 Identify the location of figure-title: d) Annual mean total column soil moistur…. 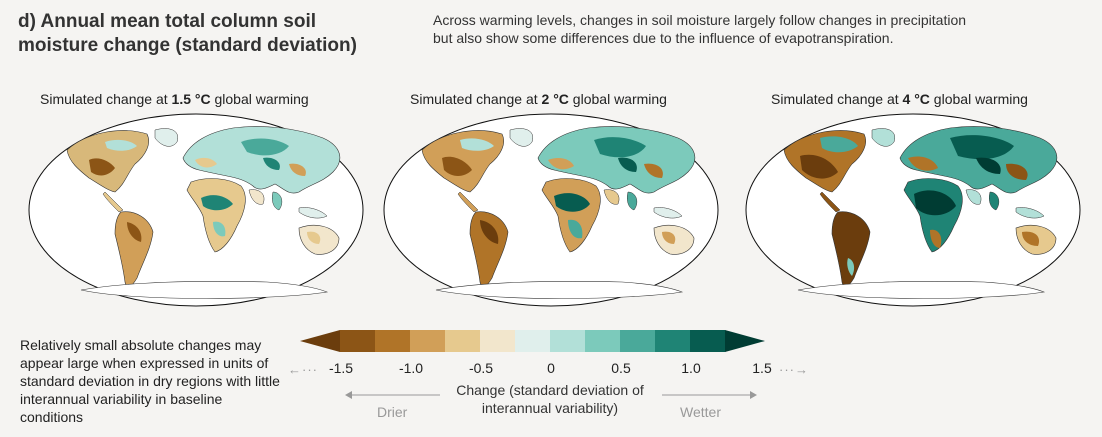
(187, 33).